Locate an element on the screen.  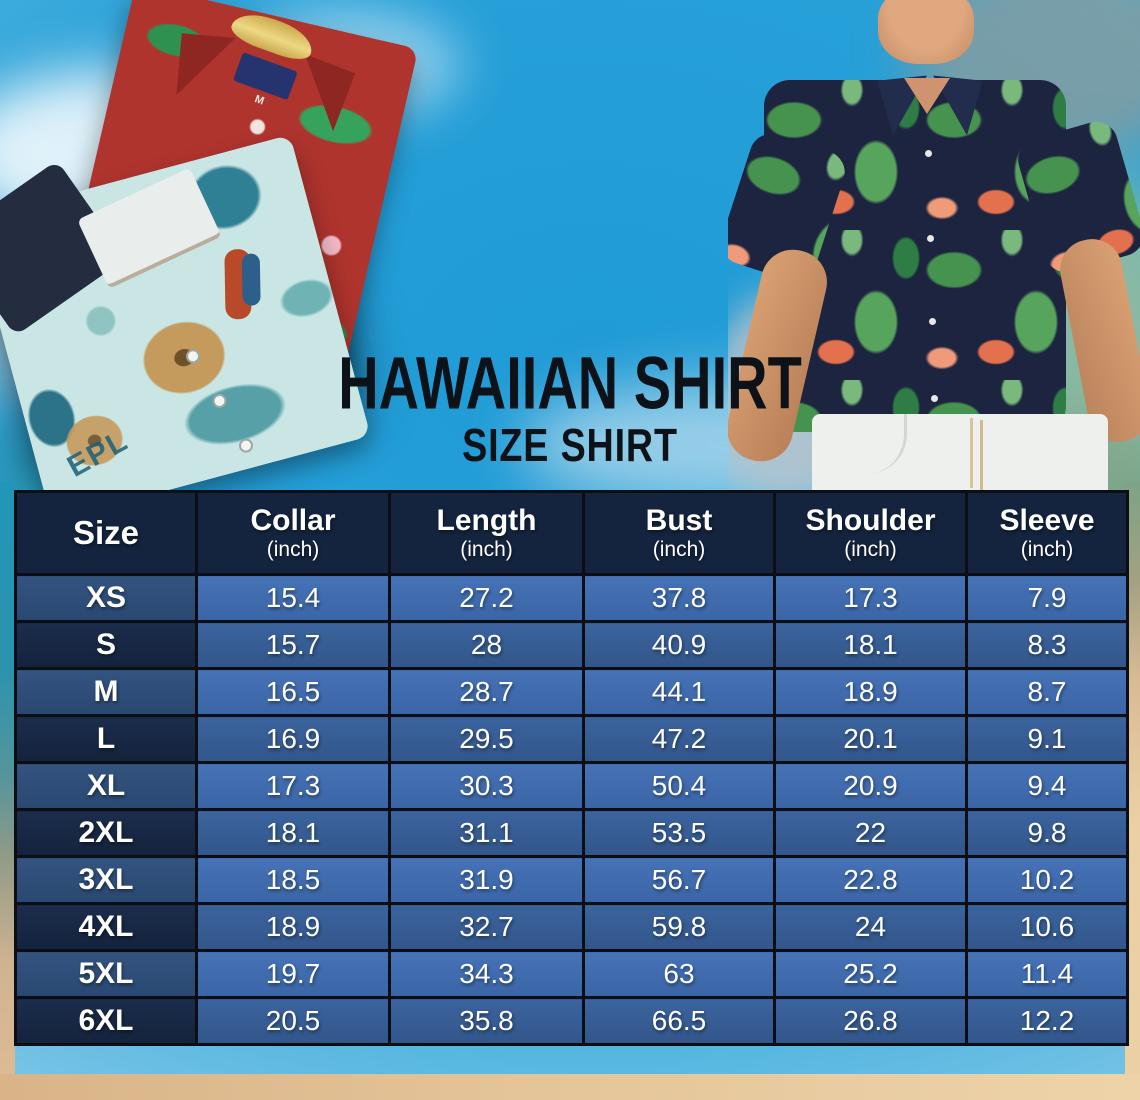
neck-size-label: M is located at coordinates (259, 100).